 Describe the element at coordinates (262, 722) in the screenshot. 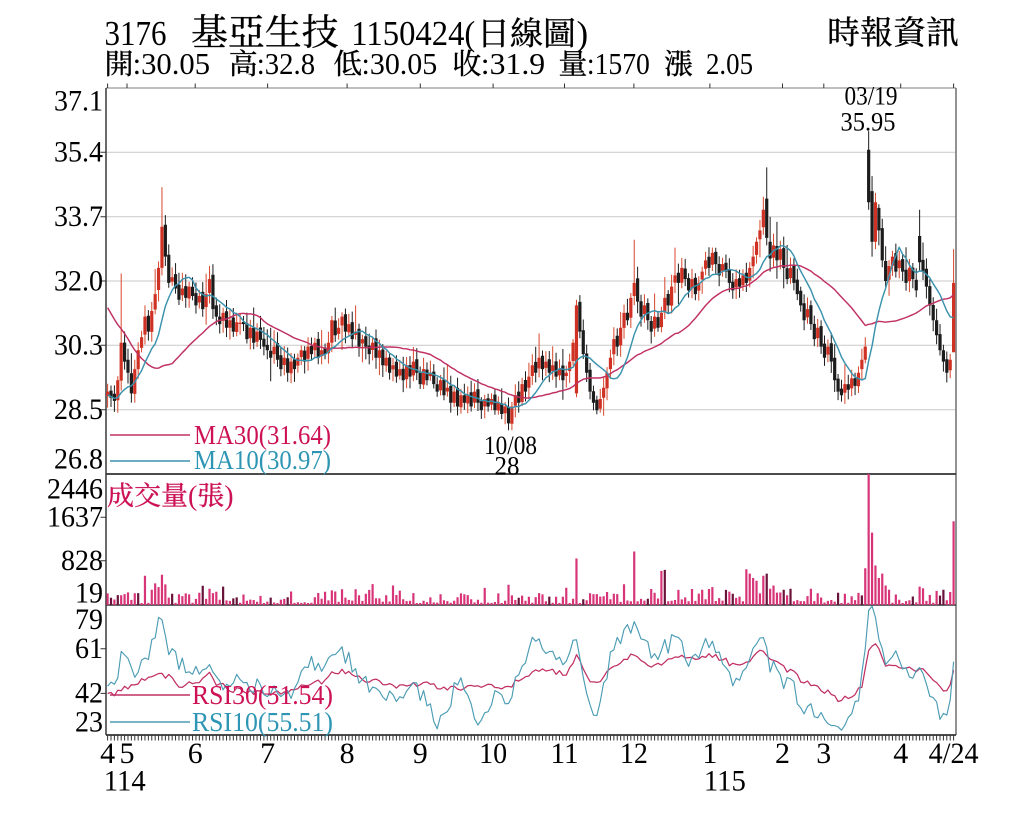

I see `svg-text: RSI10(55.51)` at that location.